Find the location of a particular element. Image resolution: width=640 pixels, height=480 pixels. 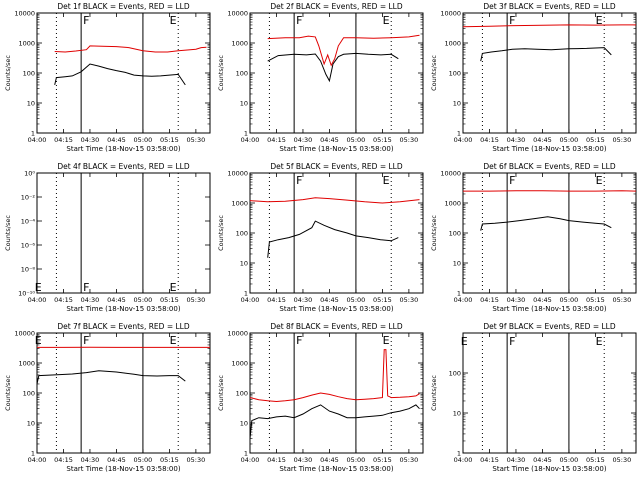

panel-title: Det 2f BLACK = Events, RED = LLD is located at coordinates (336, 6).